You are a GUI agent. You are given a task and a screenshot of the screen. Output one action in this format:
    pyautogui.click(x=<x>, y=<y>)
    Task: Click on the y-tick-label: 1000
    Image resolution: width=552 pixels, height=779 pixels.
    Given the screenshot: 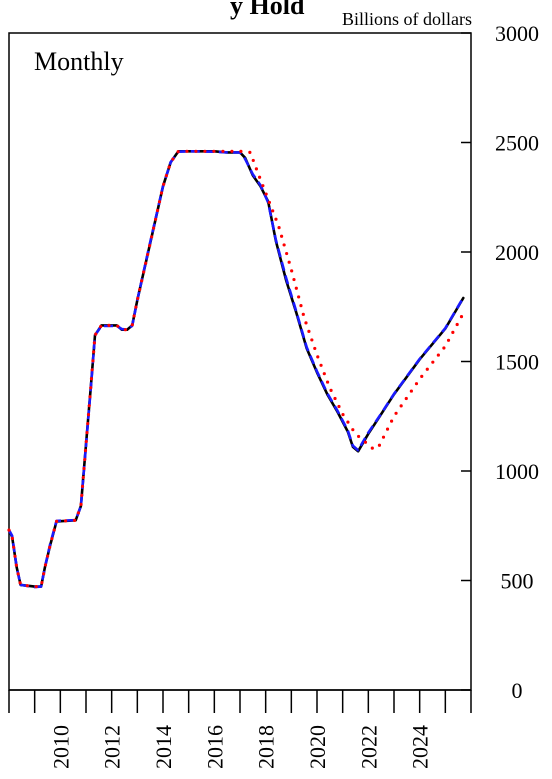 What is the action you would take?
    pyautogui.click(x=517, y=471)
    